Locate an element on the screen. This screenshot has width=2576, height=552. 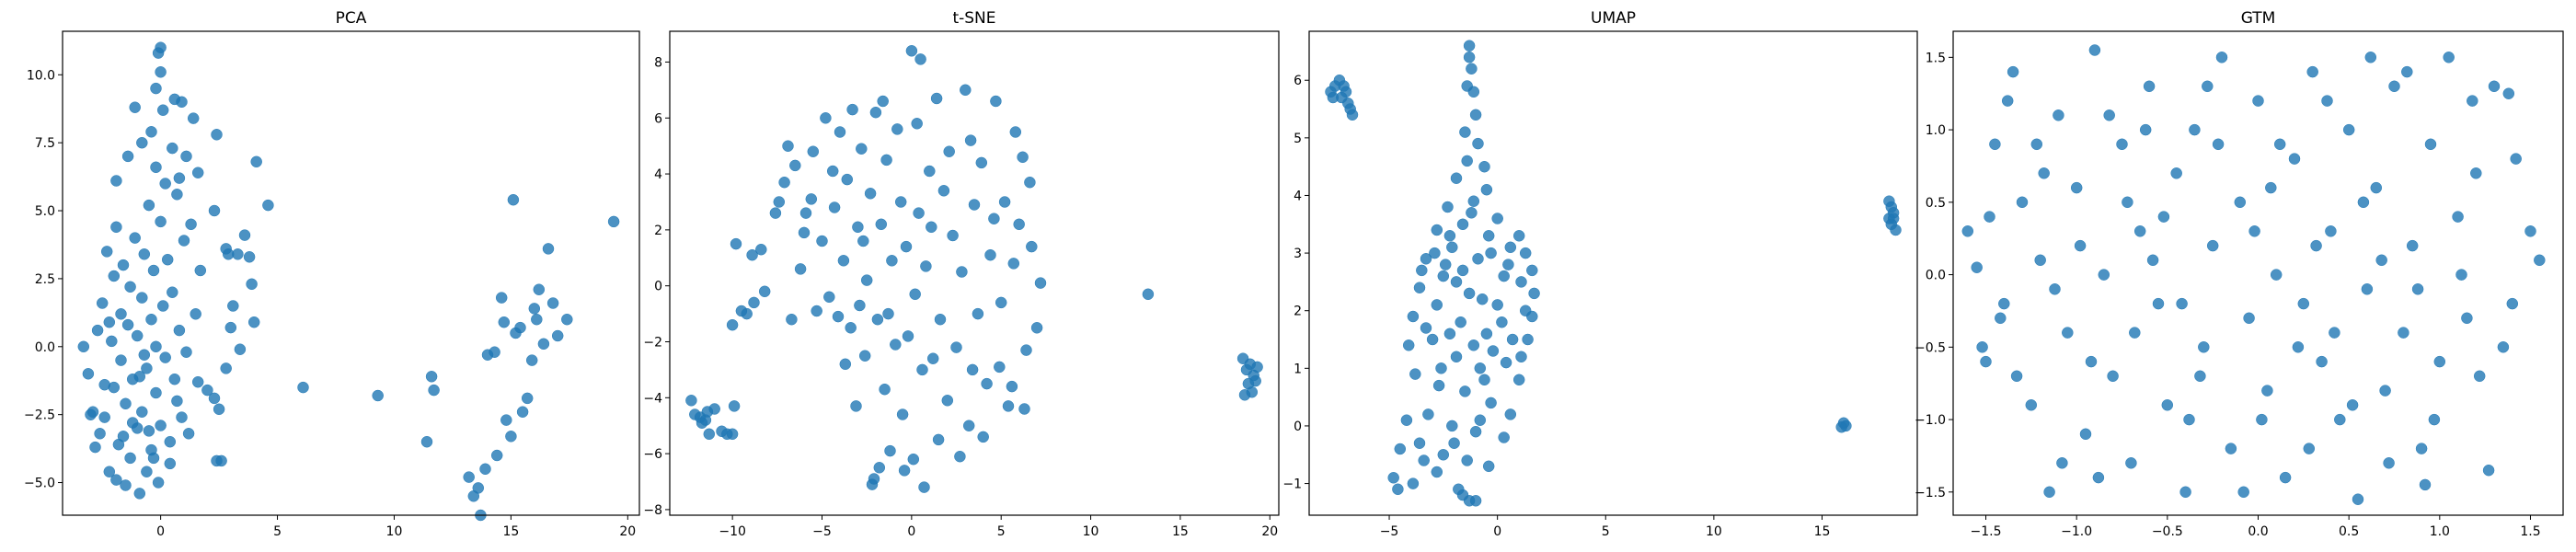
tsne-ytick-label-6: 4 is located at coordinates (658, 174).